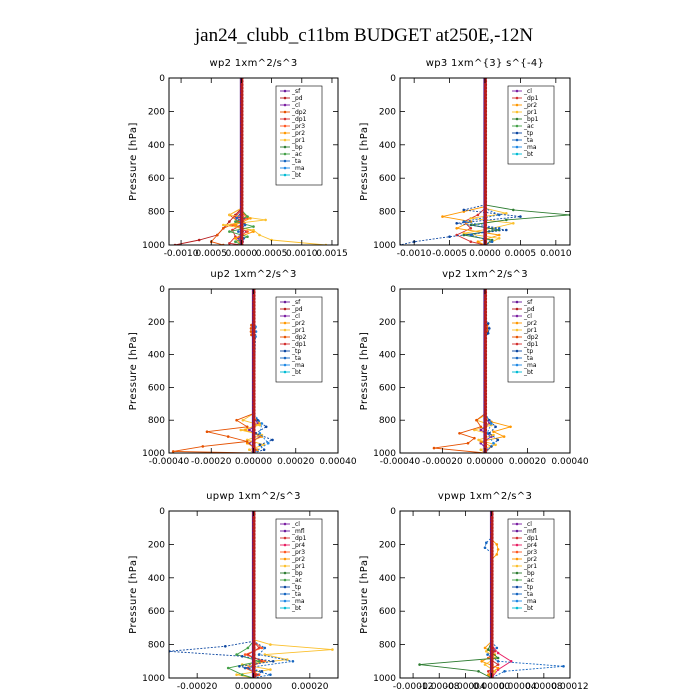 The image size is (700, 700). What do you see at coordinates (229, 231) in the screenshot?
I see `series-ac-point` at bounding box center [229, 231].